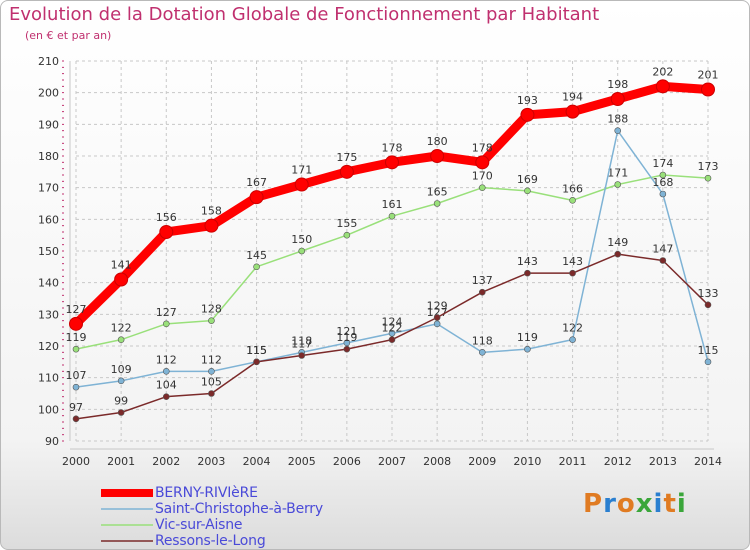 The height and width of the screenshot is (550, 750). Describe the element at coordinates (482, 461) in the screenshot. I see `x-tick-label: 2009` at that location.